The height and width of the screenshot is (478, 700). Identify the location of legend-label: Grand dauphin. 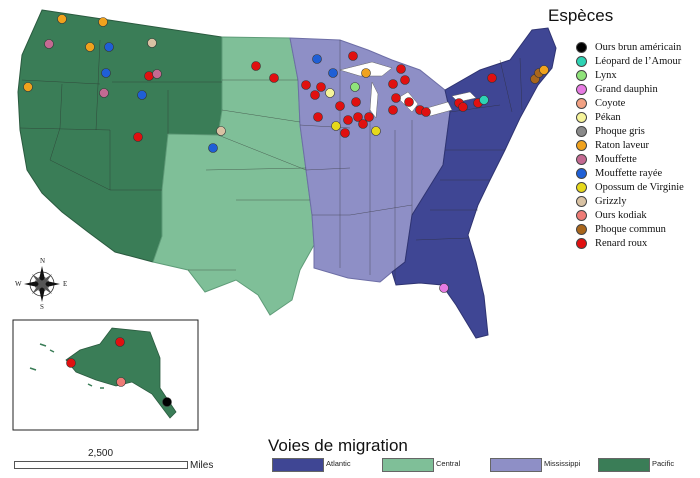
(626, 89).